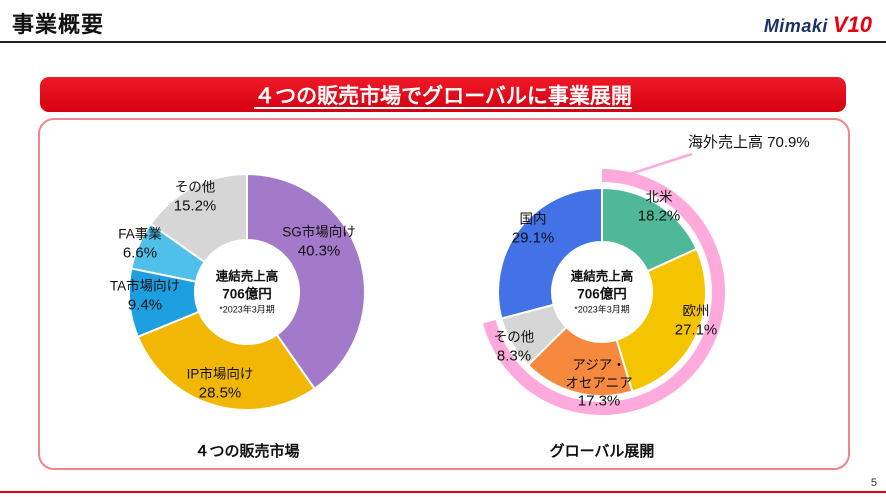 The height and width of the screenshot is (497, 886). What do you see at coordinates (795, 26) in the screenshot?
I see `logo-brand-text: Mimaki` at bounding box center [795, 26].